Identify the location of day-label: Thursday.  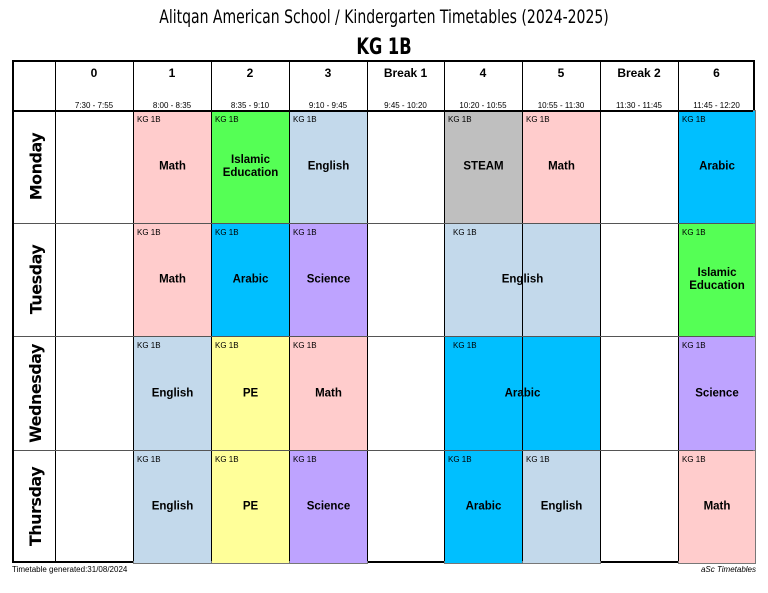
(35, 506).